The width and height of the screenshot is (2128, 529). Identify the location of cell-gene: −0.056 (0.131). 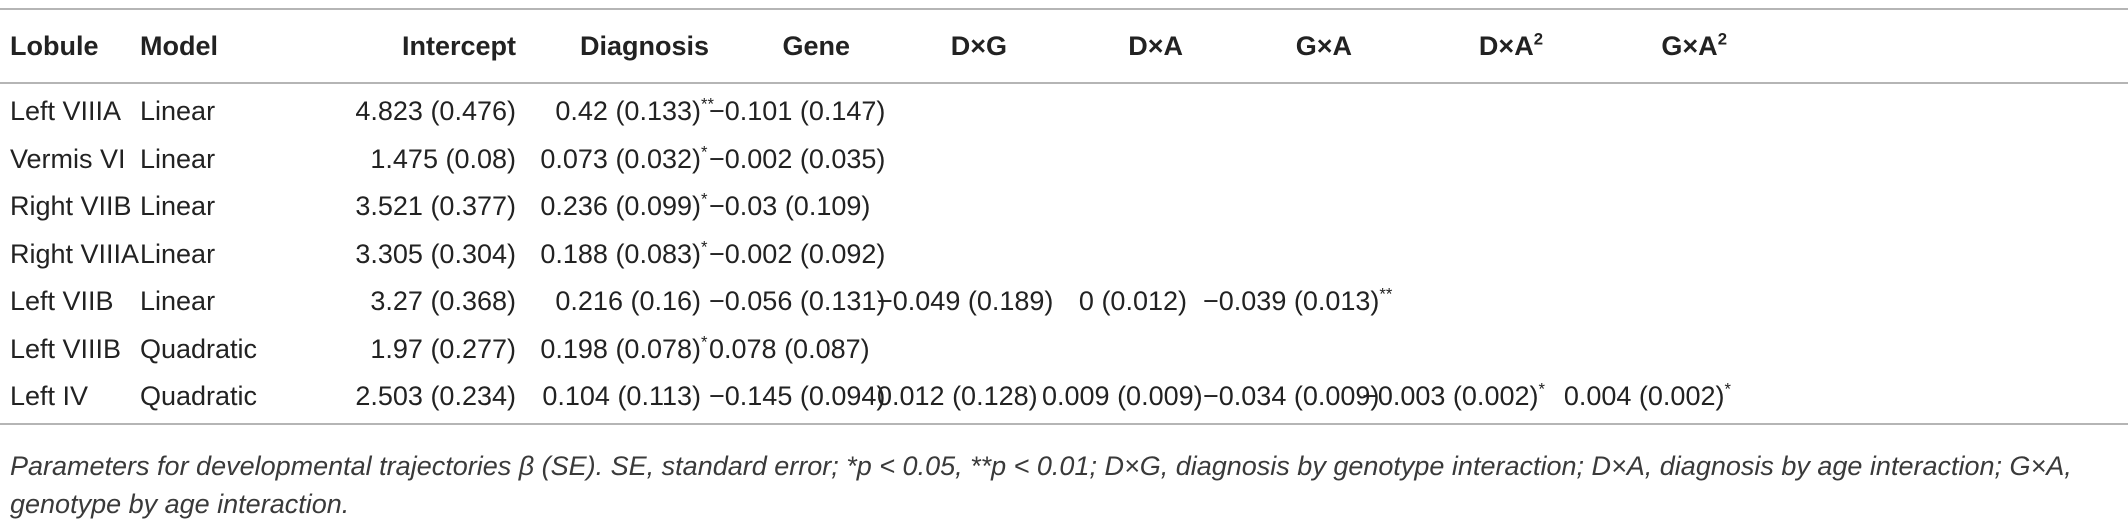
(797, 302).